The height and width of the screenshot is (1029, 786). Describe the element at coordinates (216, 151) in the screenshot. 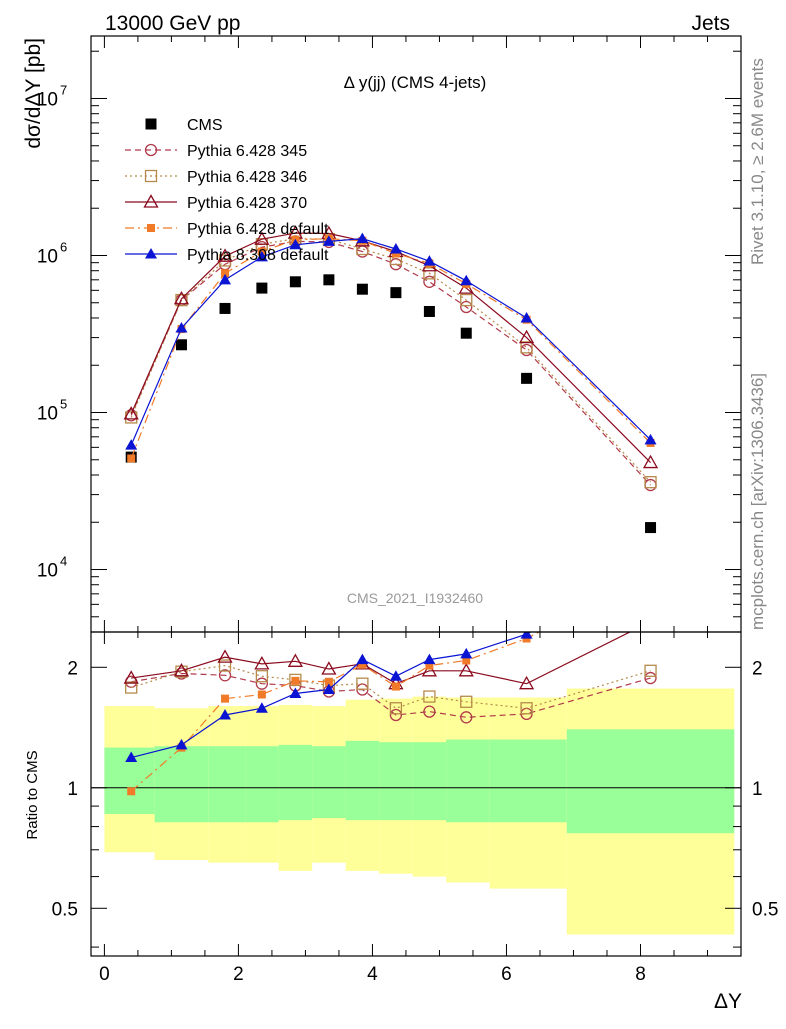

I see `legend-entry-1: Pythia 6.428 345` at that location.